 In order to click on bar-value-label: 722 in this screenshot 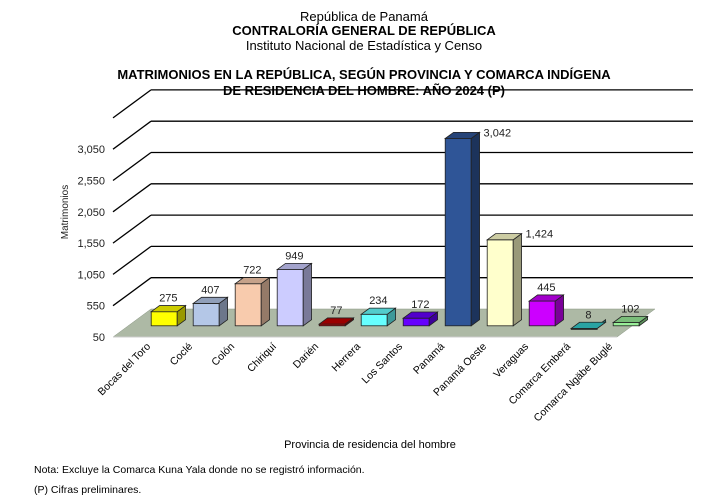, I will do `click(252, 271)`.